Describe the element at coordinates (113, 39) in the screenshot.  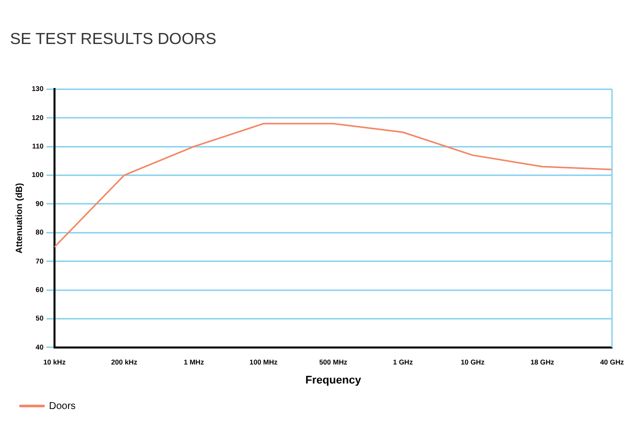
I see `chart-title: SE TEST RESULTS DOORS` at that location.